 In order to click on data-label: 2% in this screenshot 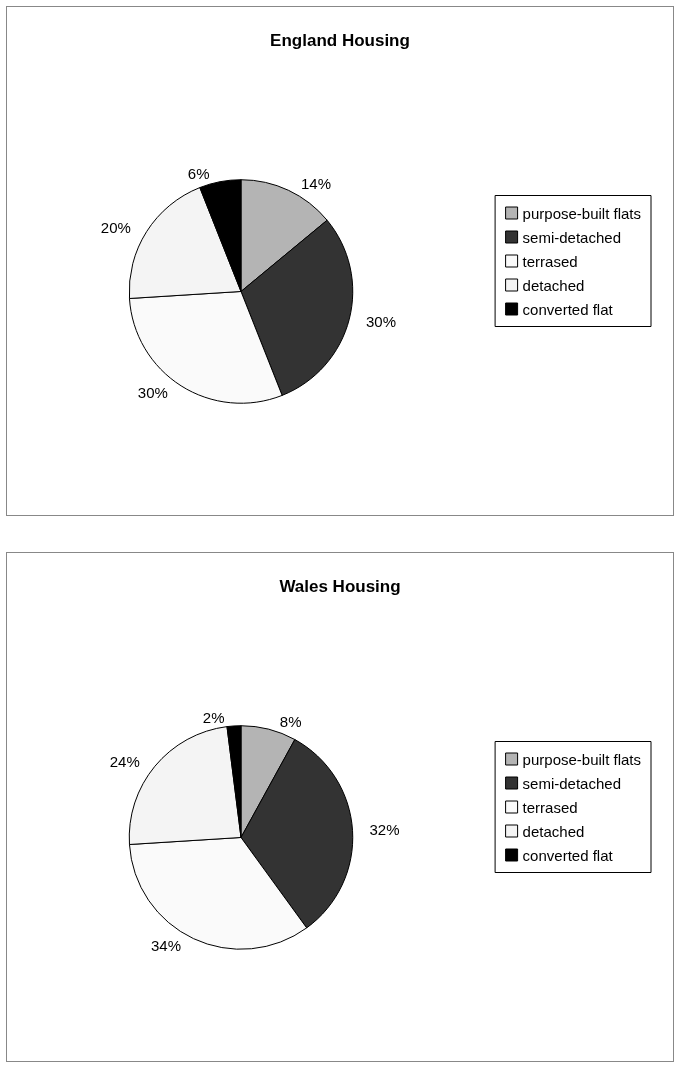, I will do `click(213, 718)`.